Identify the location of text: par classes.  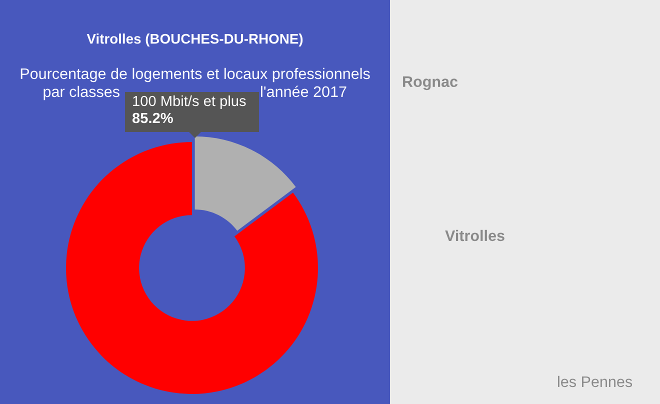
(82, 93).